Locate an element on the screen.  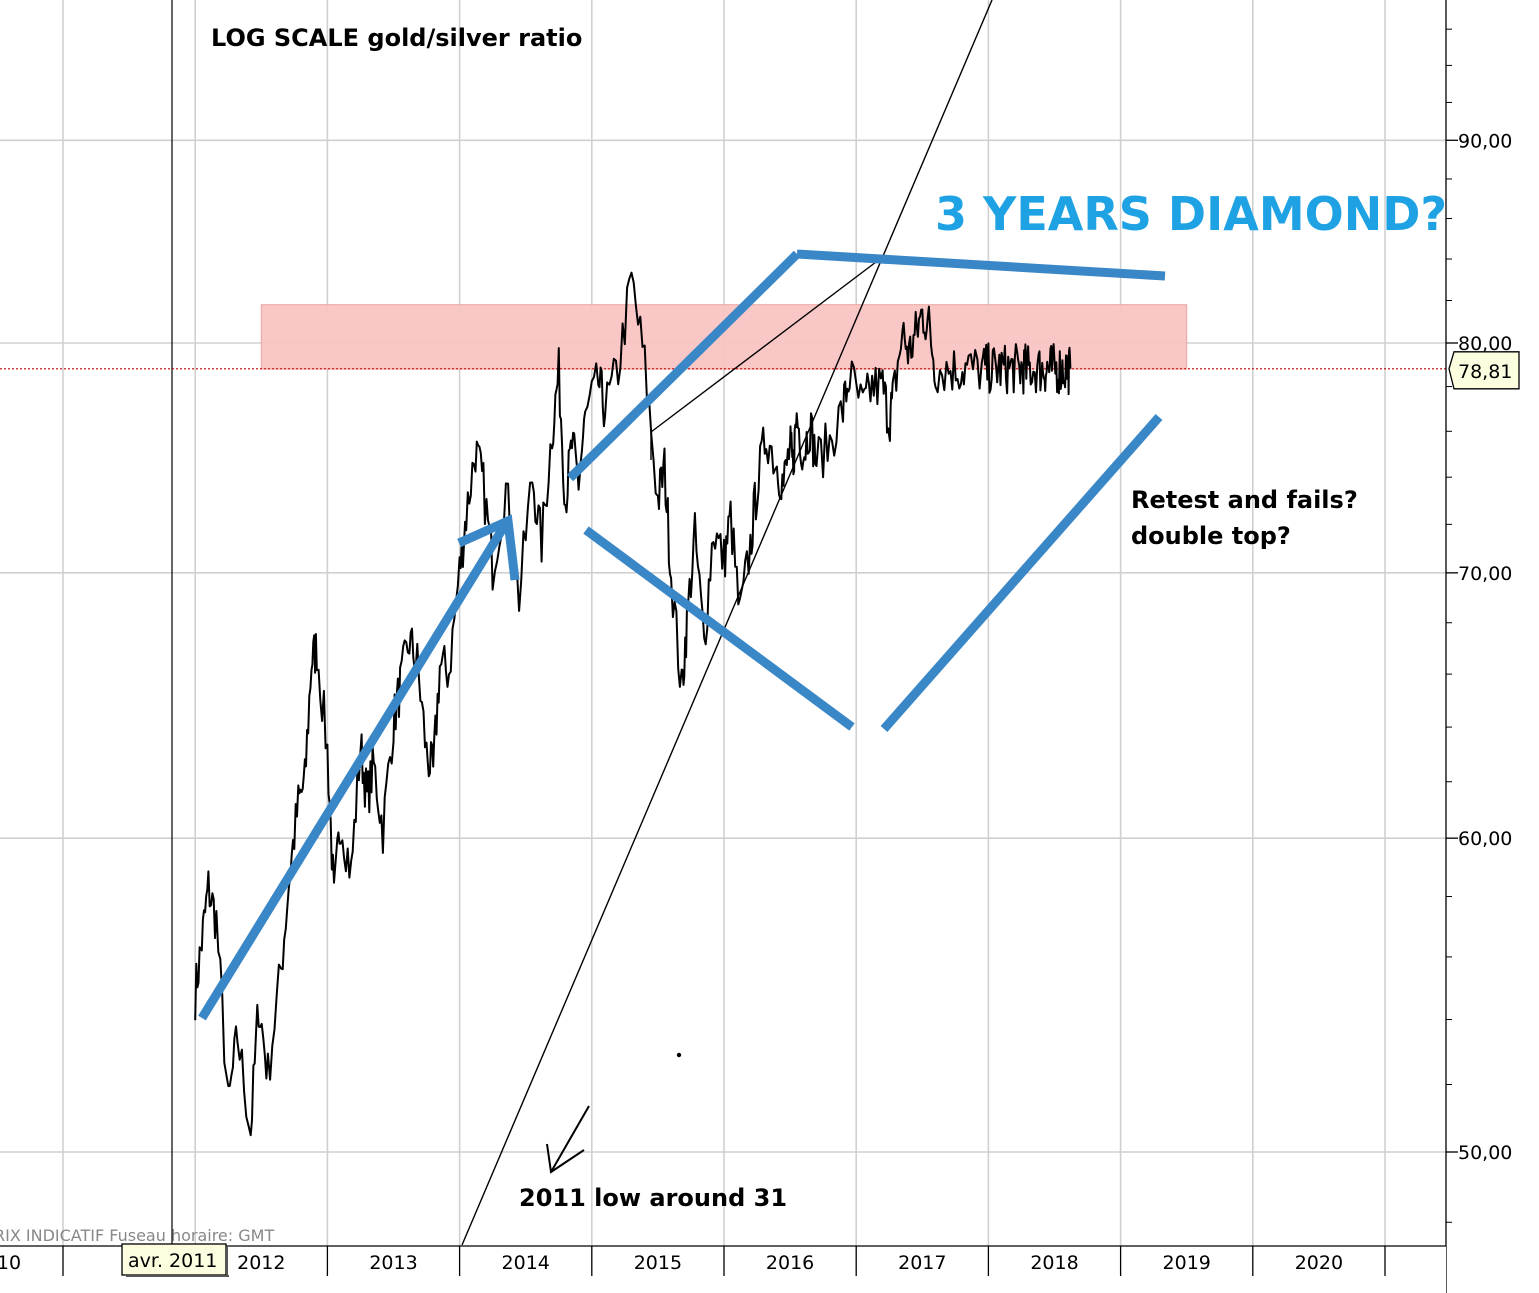
x-tick-label: 2016 is located at coordinates (790, 1263).